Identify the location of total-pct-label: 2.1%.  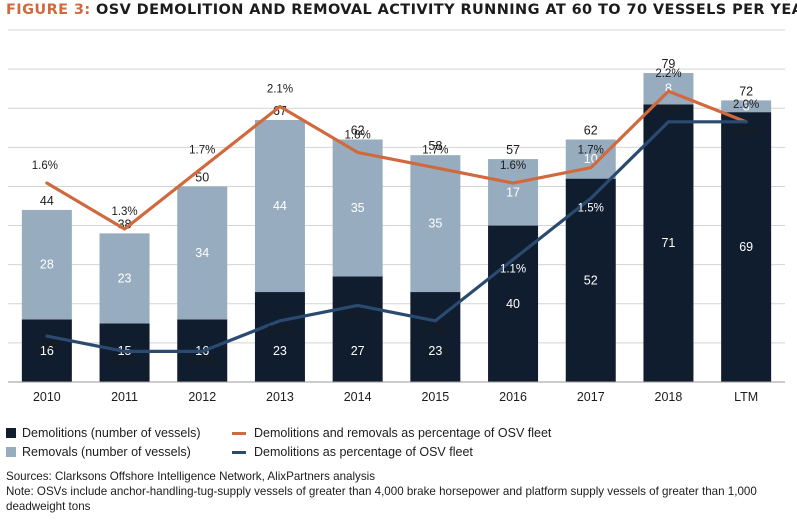
(280, 90).